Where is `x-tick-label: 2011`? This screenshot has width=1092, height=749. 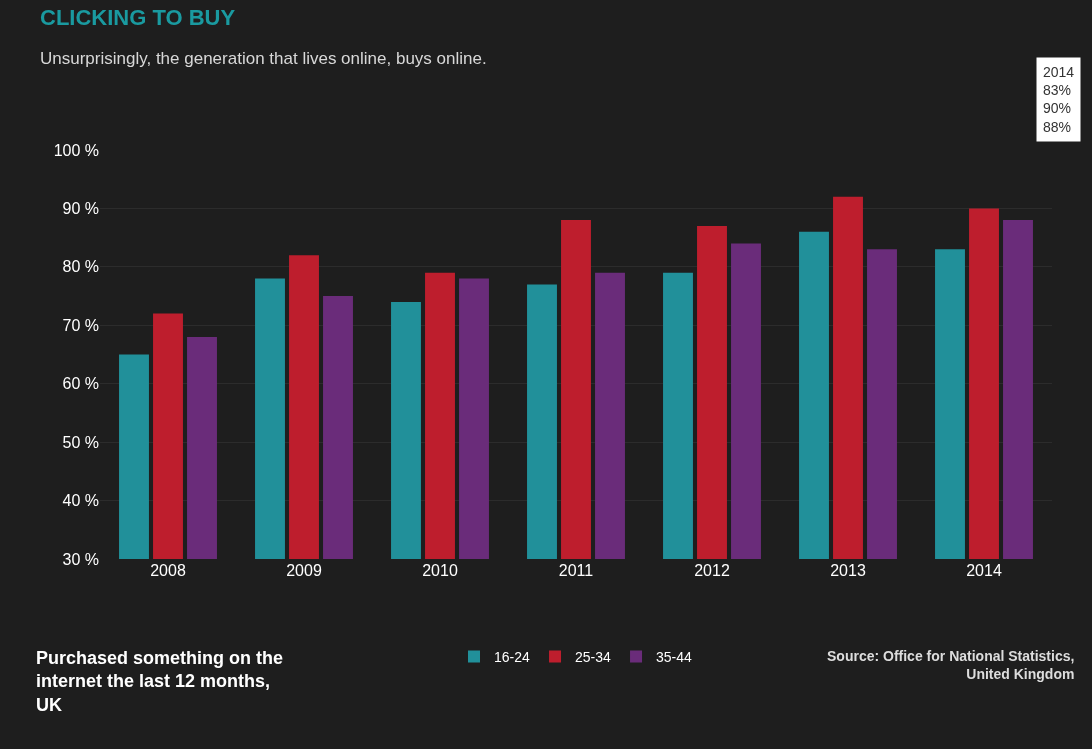
x-tick-label: 2011 is located at coordinates (576, 570).